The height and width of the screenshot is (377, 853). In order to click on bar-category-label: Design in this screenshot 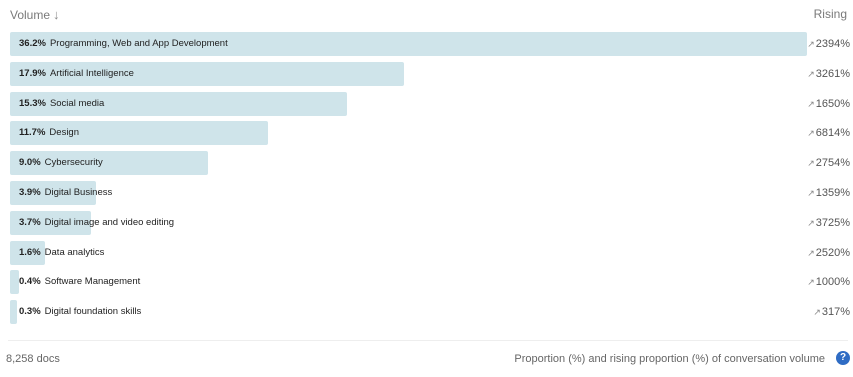, I will do `click(64, 133)`.